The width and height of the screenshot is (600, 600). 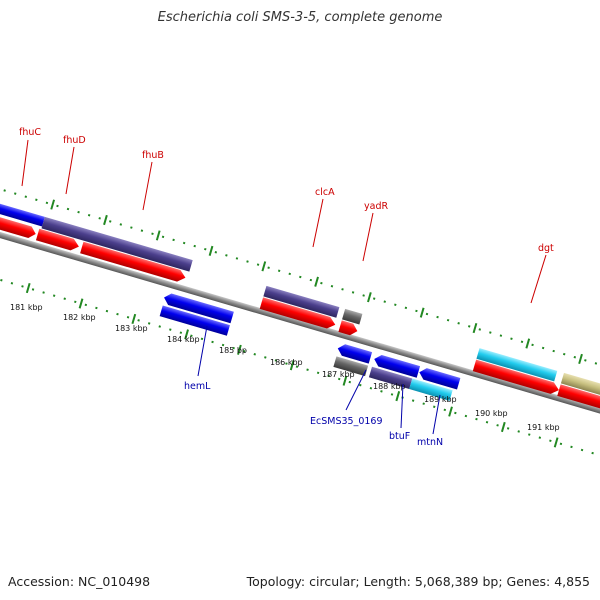 I want to click on cds-clcA, so click(x=298, y=313).